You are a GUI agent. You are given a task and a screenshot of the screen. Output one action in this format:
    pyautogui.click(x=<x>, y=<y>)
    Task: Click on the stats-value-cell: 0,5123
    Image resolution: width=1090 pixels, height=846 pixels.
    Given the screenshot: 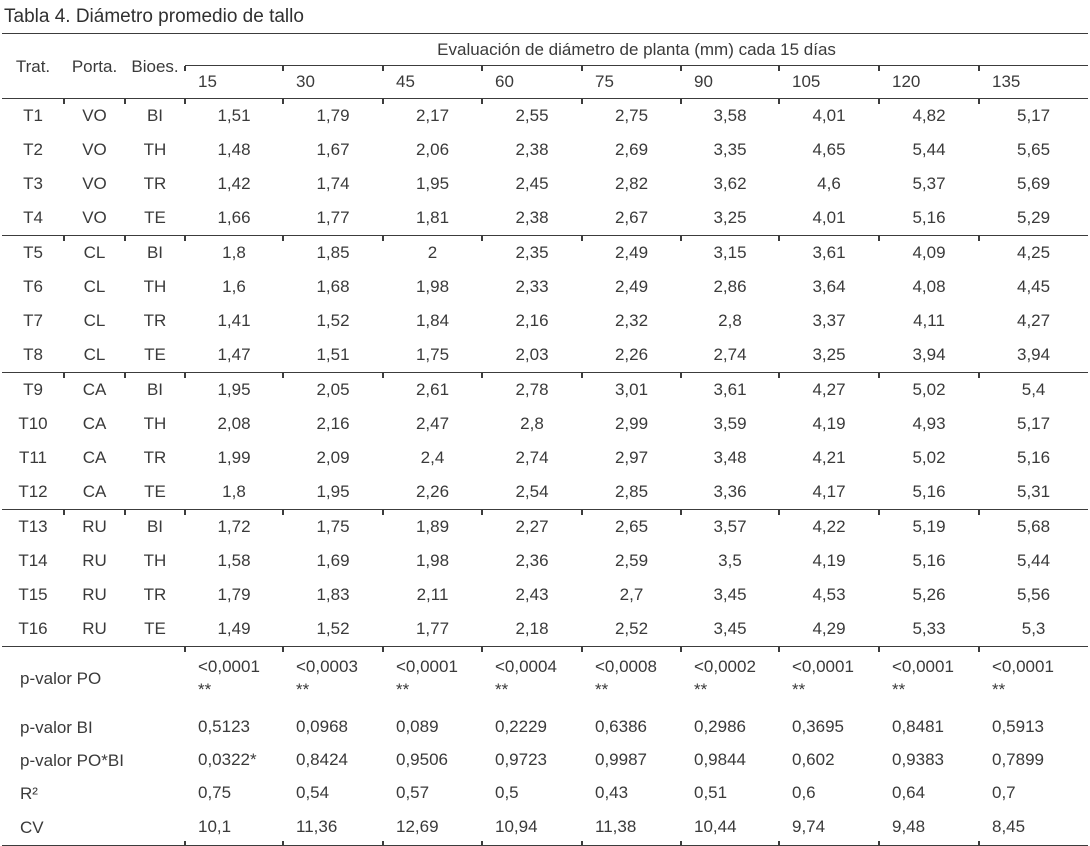 What is the action you would take?
    pyautogui.click(x=224, y=727)
    